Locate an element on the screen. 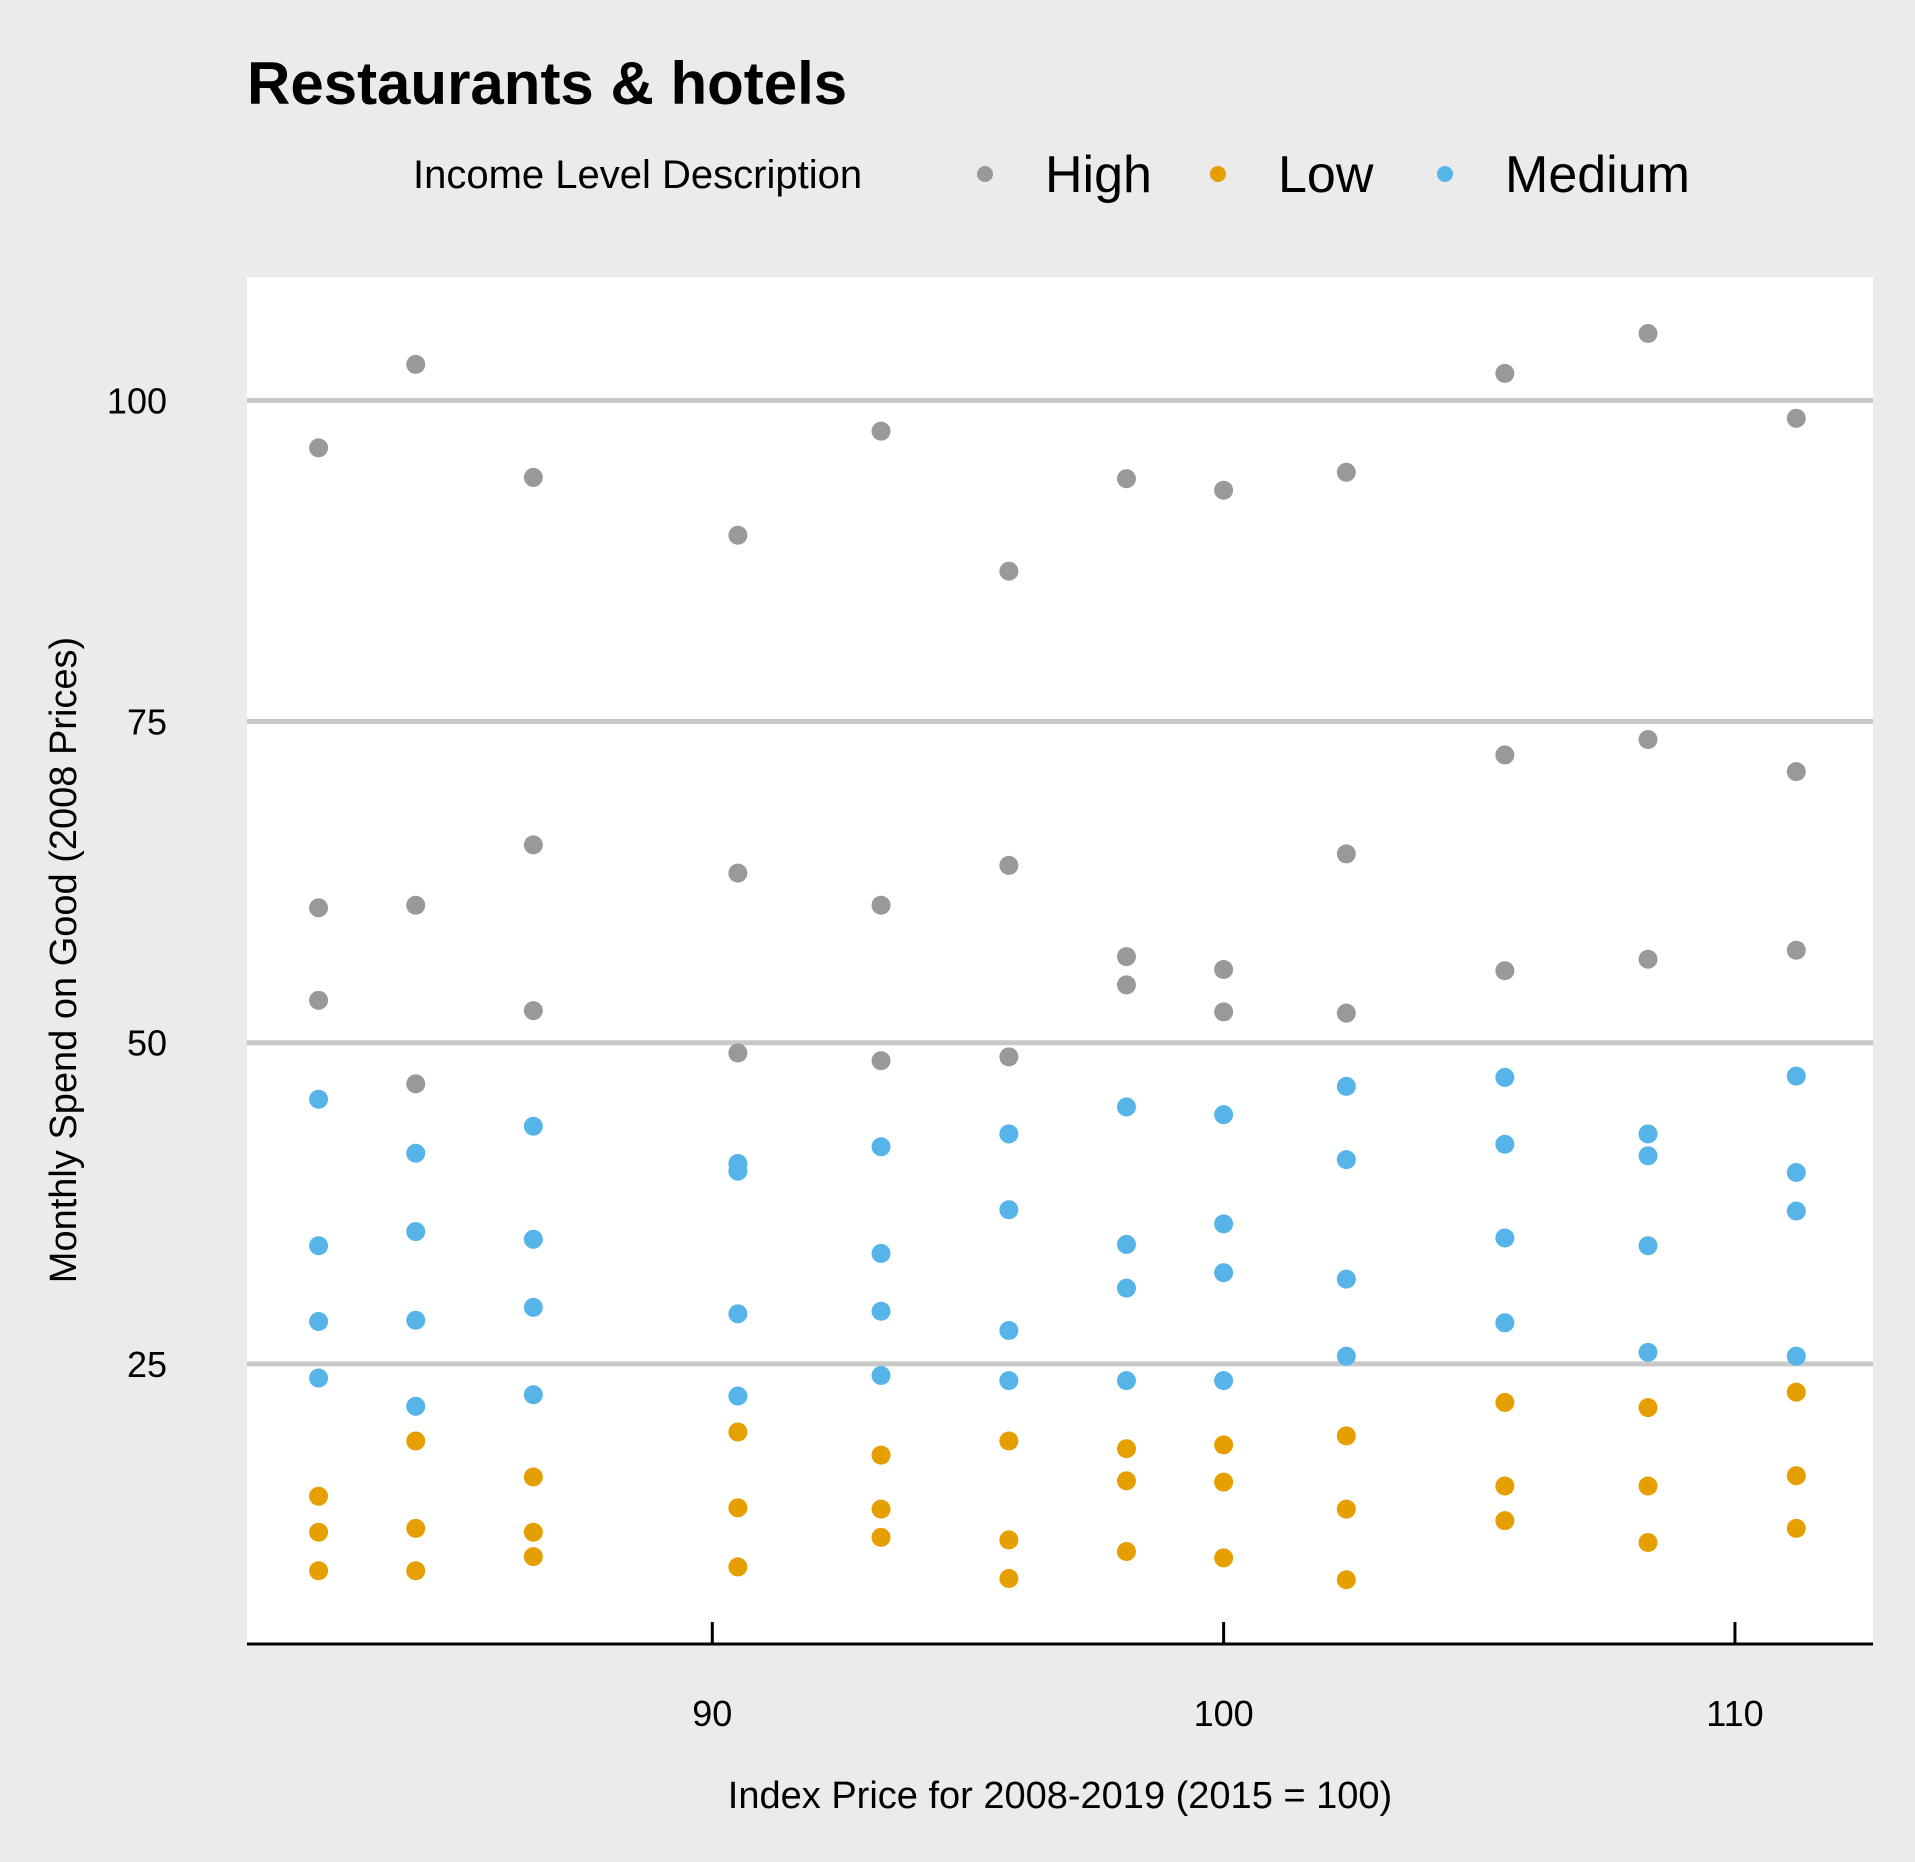 Image resolution: width=1915 pixels, height=1862 pixels. legend-label-medium: Medium is located at coordinates (1597, 175).